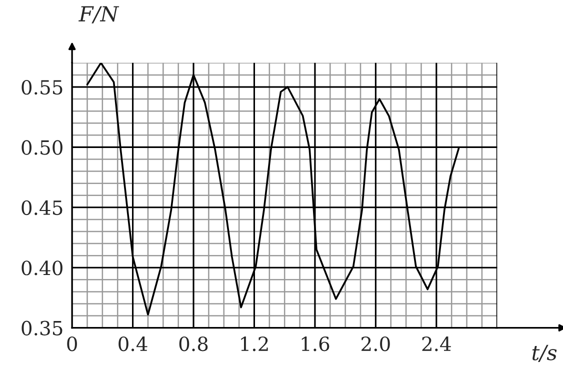  I want to click on y-tick-label: 0.40, so click(42, 268).